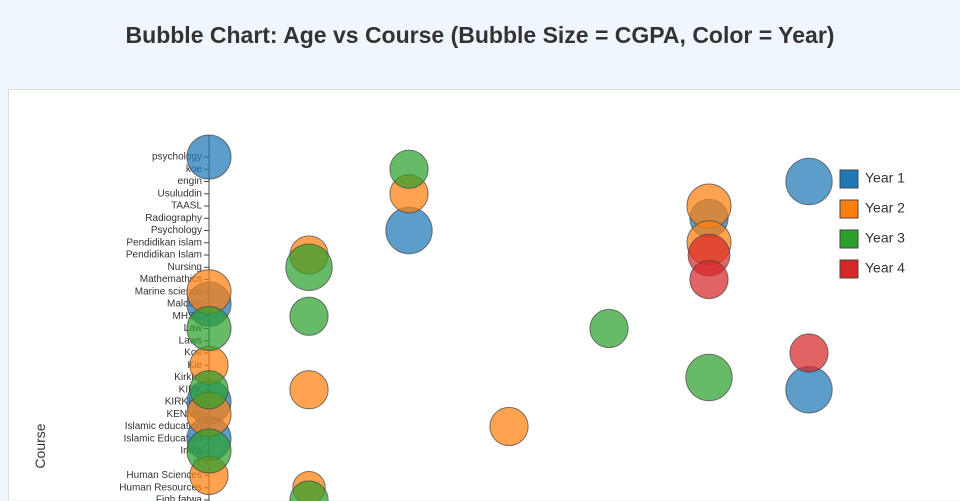 The image size is (960, 501). What do you see at coordinates (163, 438) in the screenshot?
I see `y-tick-label: Islamic Education` at bounding box center [163, 438].